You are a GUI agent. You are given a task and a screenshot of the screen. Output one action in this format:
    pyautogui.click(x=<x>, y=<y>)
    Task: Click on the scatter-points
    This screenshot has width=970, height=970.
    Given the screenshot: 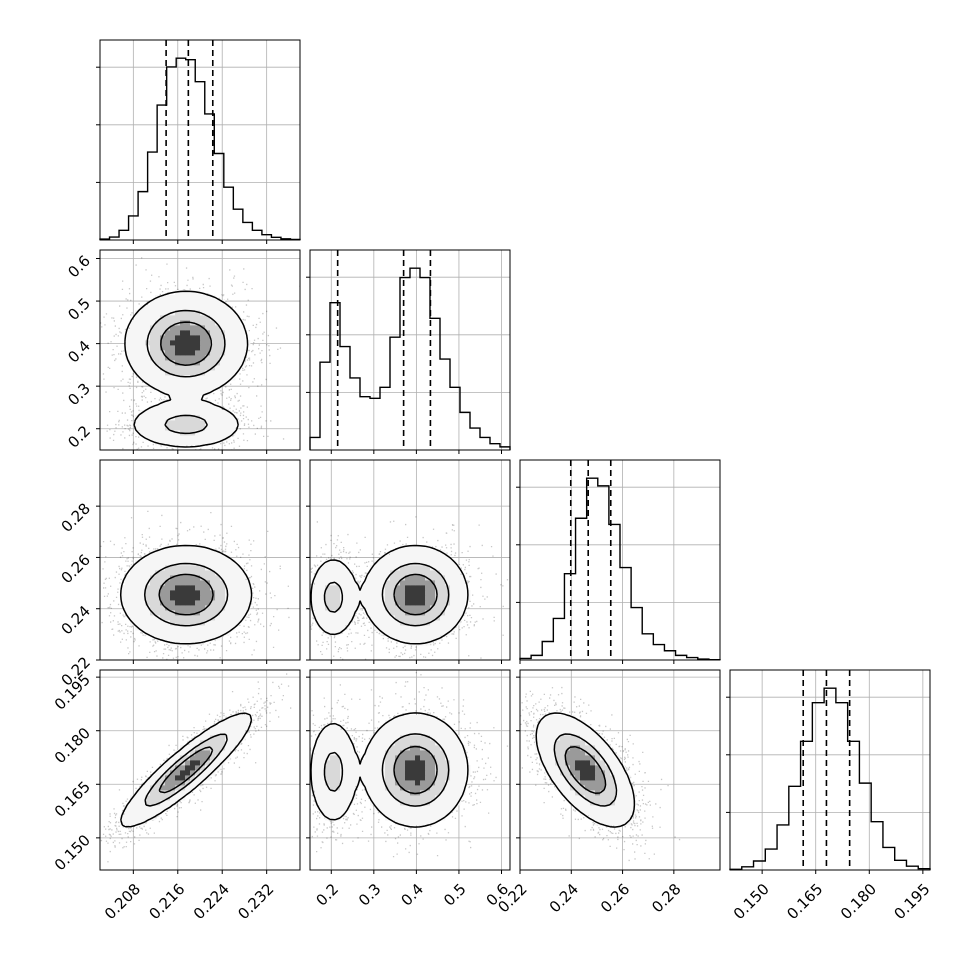 What is the action you would take?
    pyautogui.click(x=196, y=768)
    